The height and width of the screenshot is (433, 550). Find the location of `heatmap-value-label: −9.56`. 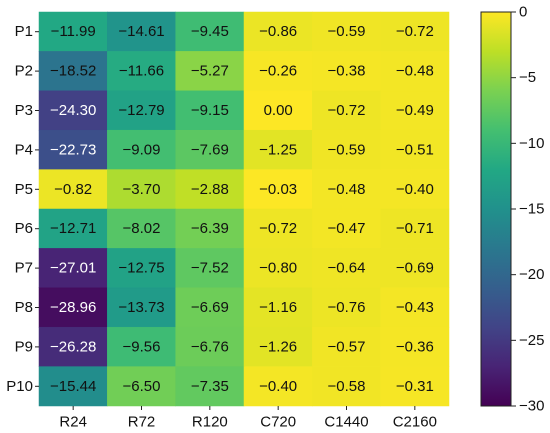

heatmap-value-label: −9.56 is located at coordinates (142, 346).